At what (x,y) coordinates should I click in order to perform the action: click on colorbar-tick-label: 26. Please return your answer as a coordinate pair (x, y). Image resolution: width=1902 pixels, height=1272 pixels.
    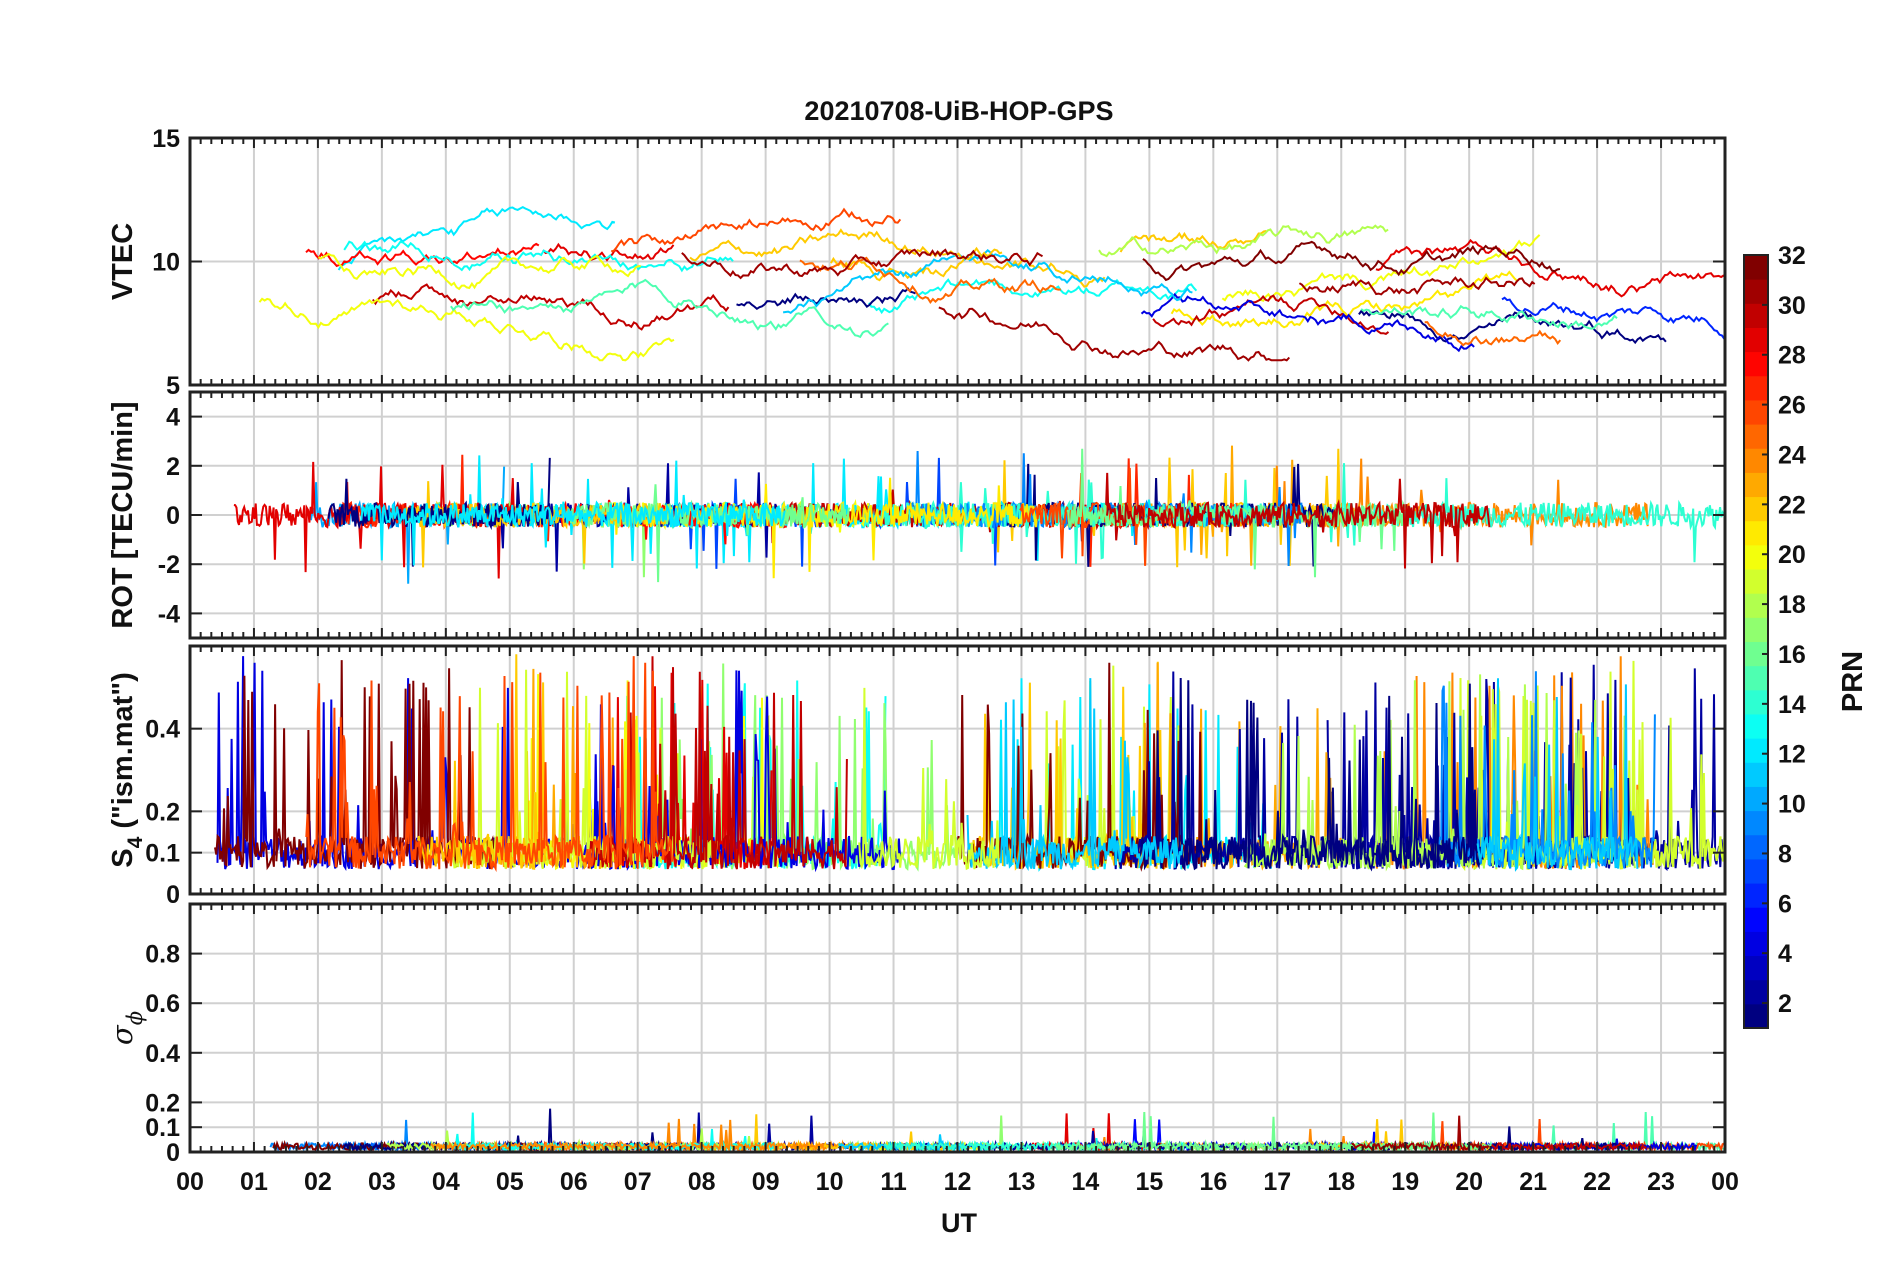
    Looking at the image, I should click on (1792, 406).